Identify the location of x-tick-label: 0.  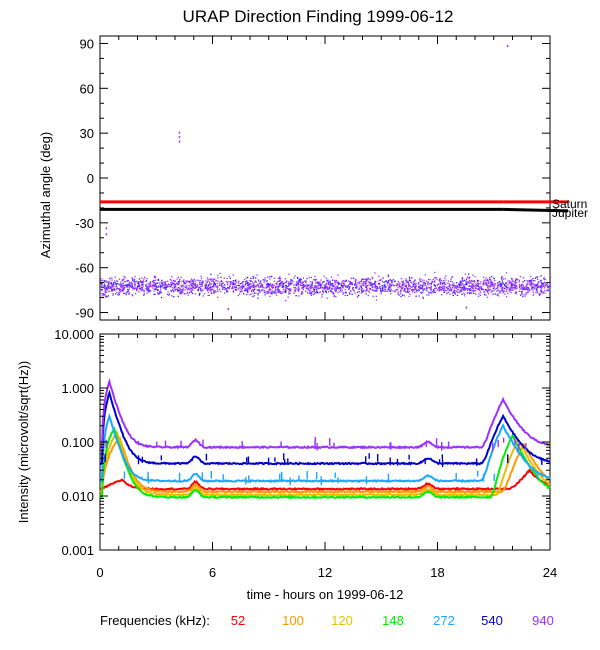
(99, 572).